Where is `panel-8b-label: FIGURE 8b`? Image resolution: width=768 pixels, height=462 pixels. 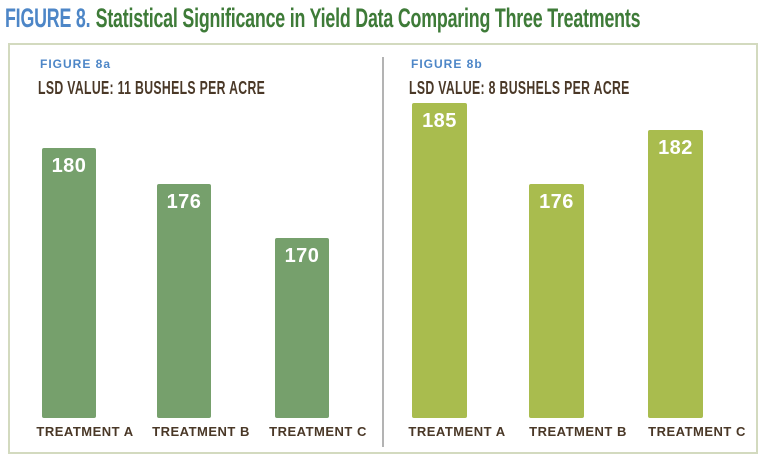 panel-8b-label: FIGURE 8b is located at coordinates (447, 64).